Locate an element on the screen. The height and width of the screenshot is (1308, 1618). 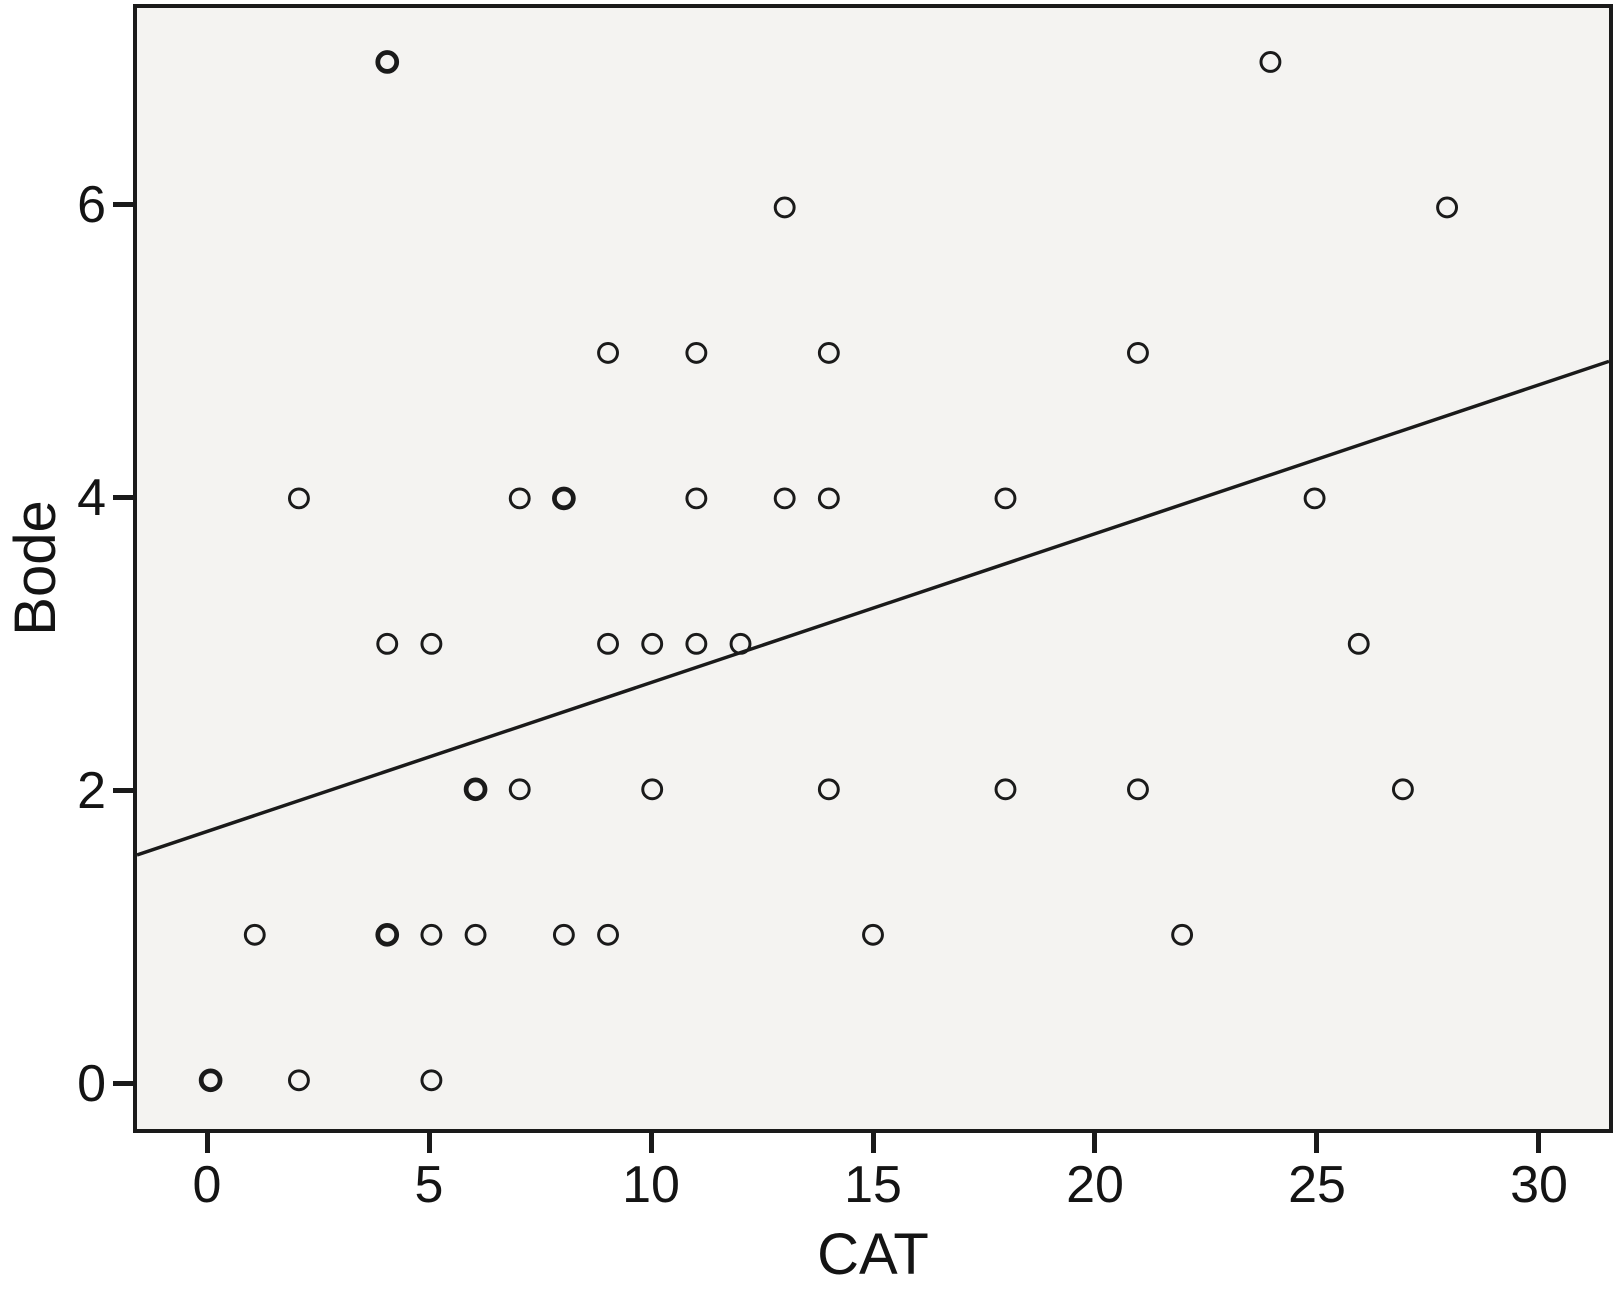
x-tick-label: 5 is located at coordinates (429, 1185).